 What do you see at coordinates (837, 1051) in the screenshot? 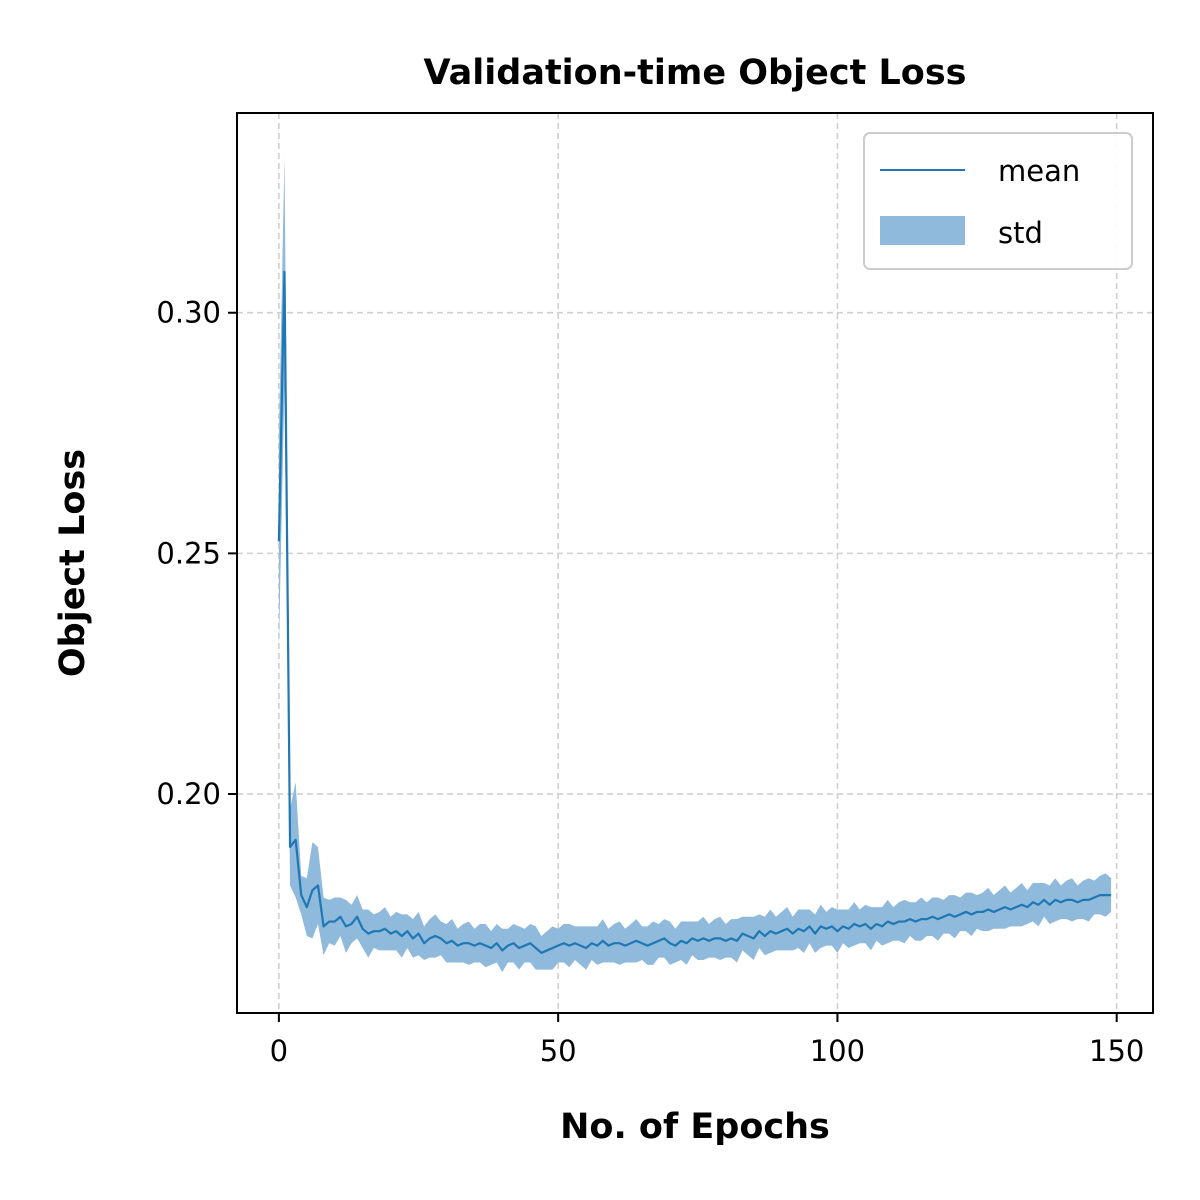
I see `x-tick-label: 100` at bounding box center [837, 1051].